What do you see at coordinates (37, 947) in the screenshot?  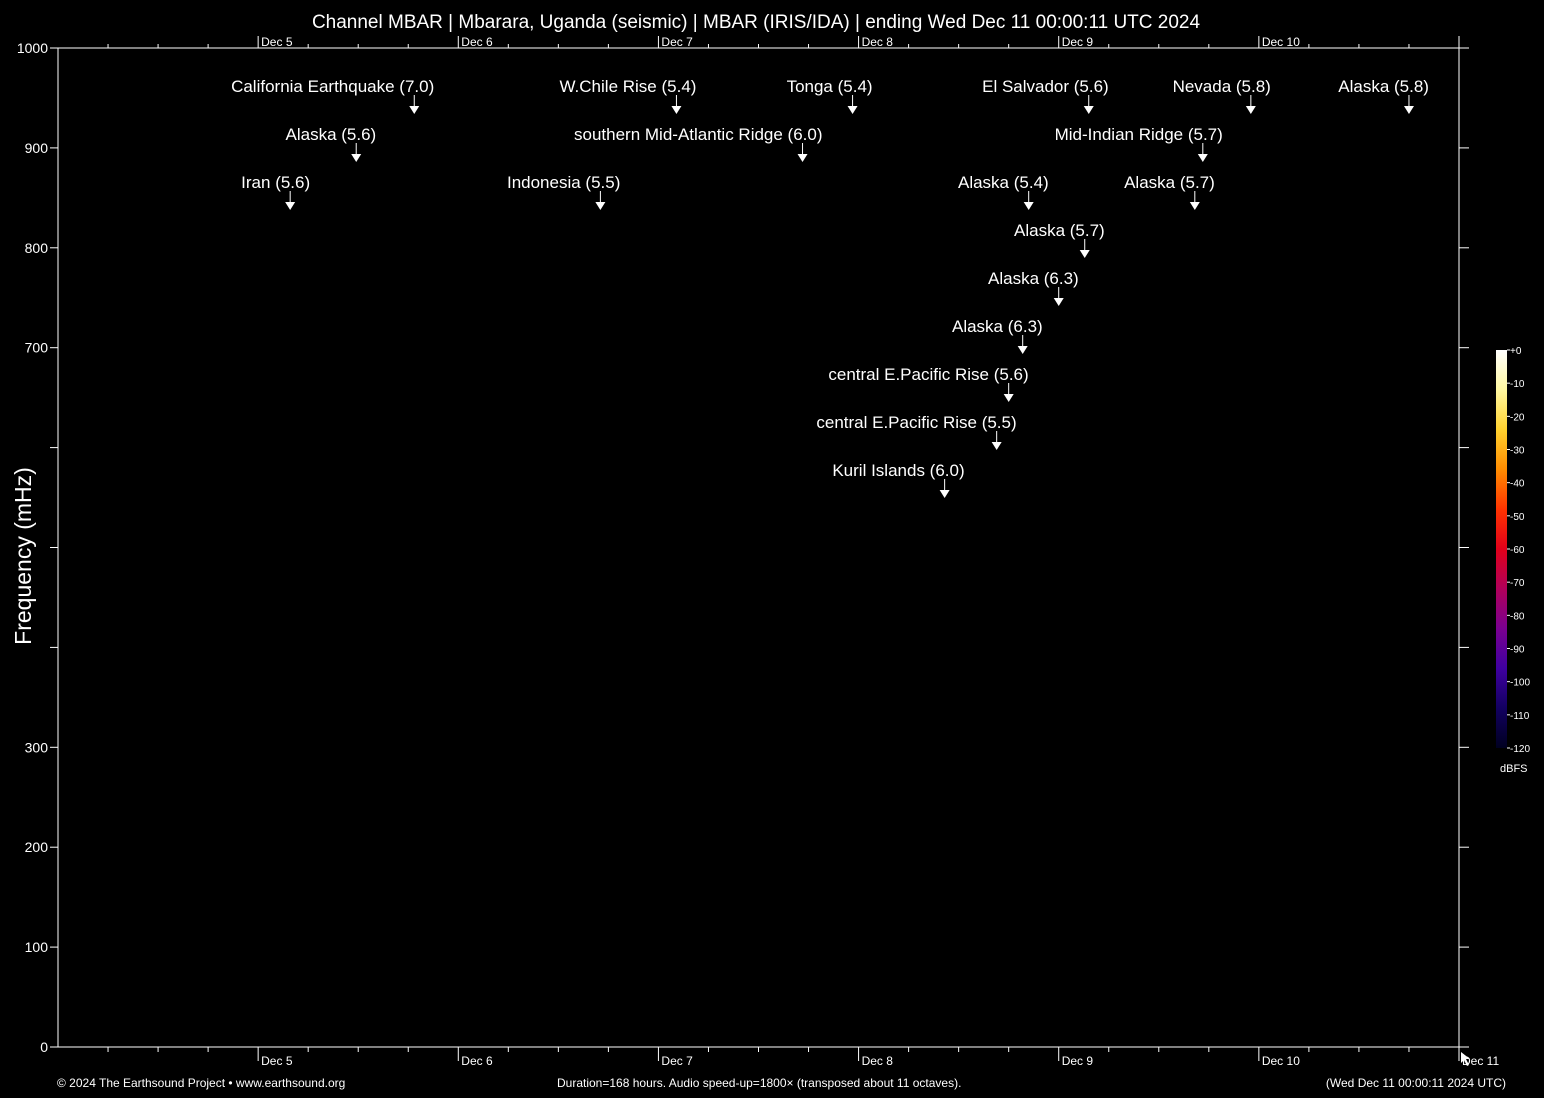 I see `y-tick-label: 100` at bounding box center [37, 947].